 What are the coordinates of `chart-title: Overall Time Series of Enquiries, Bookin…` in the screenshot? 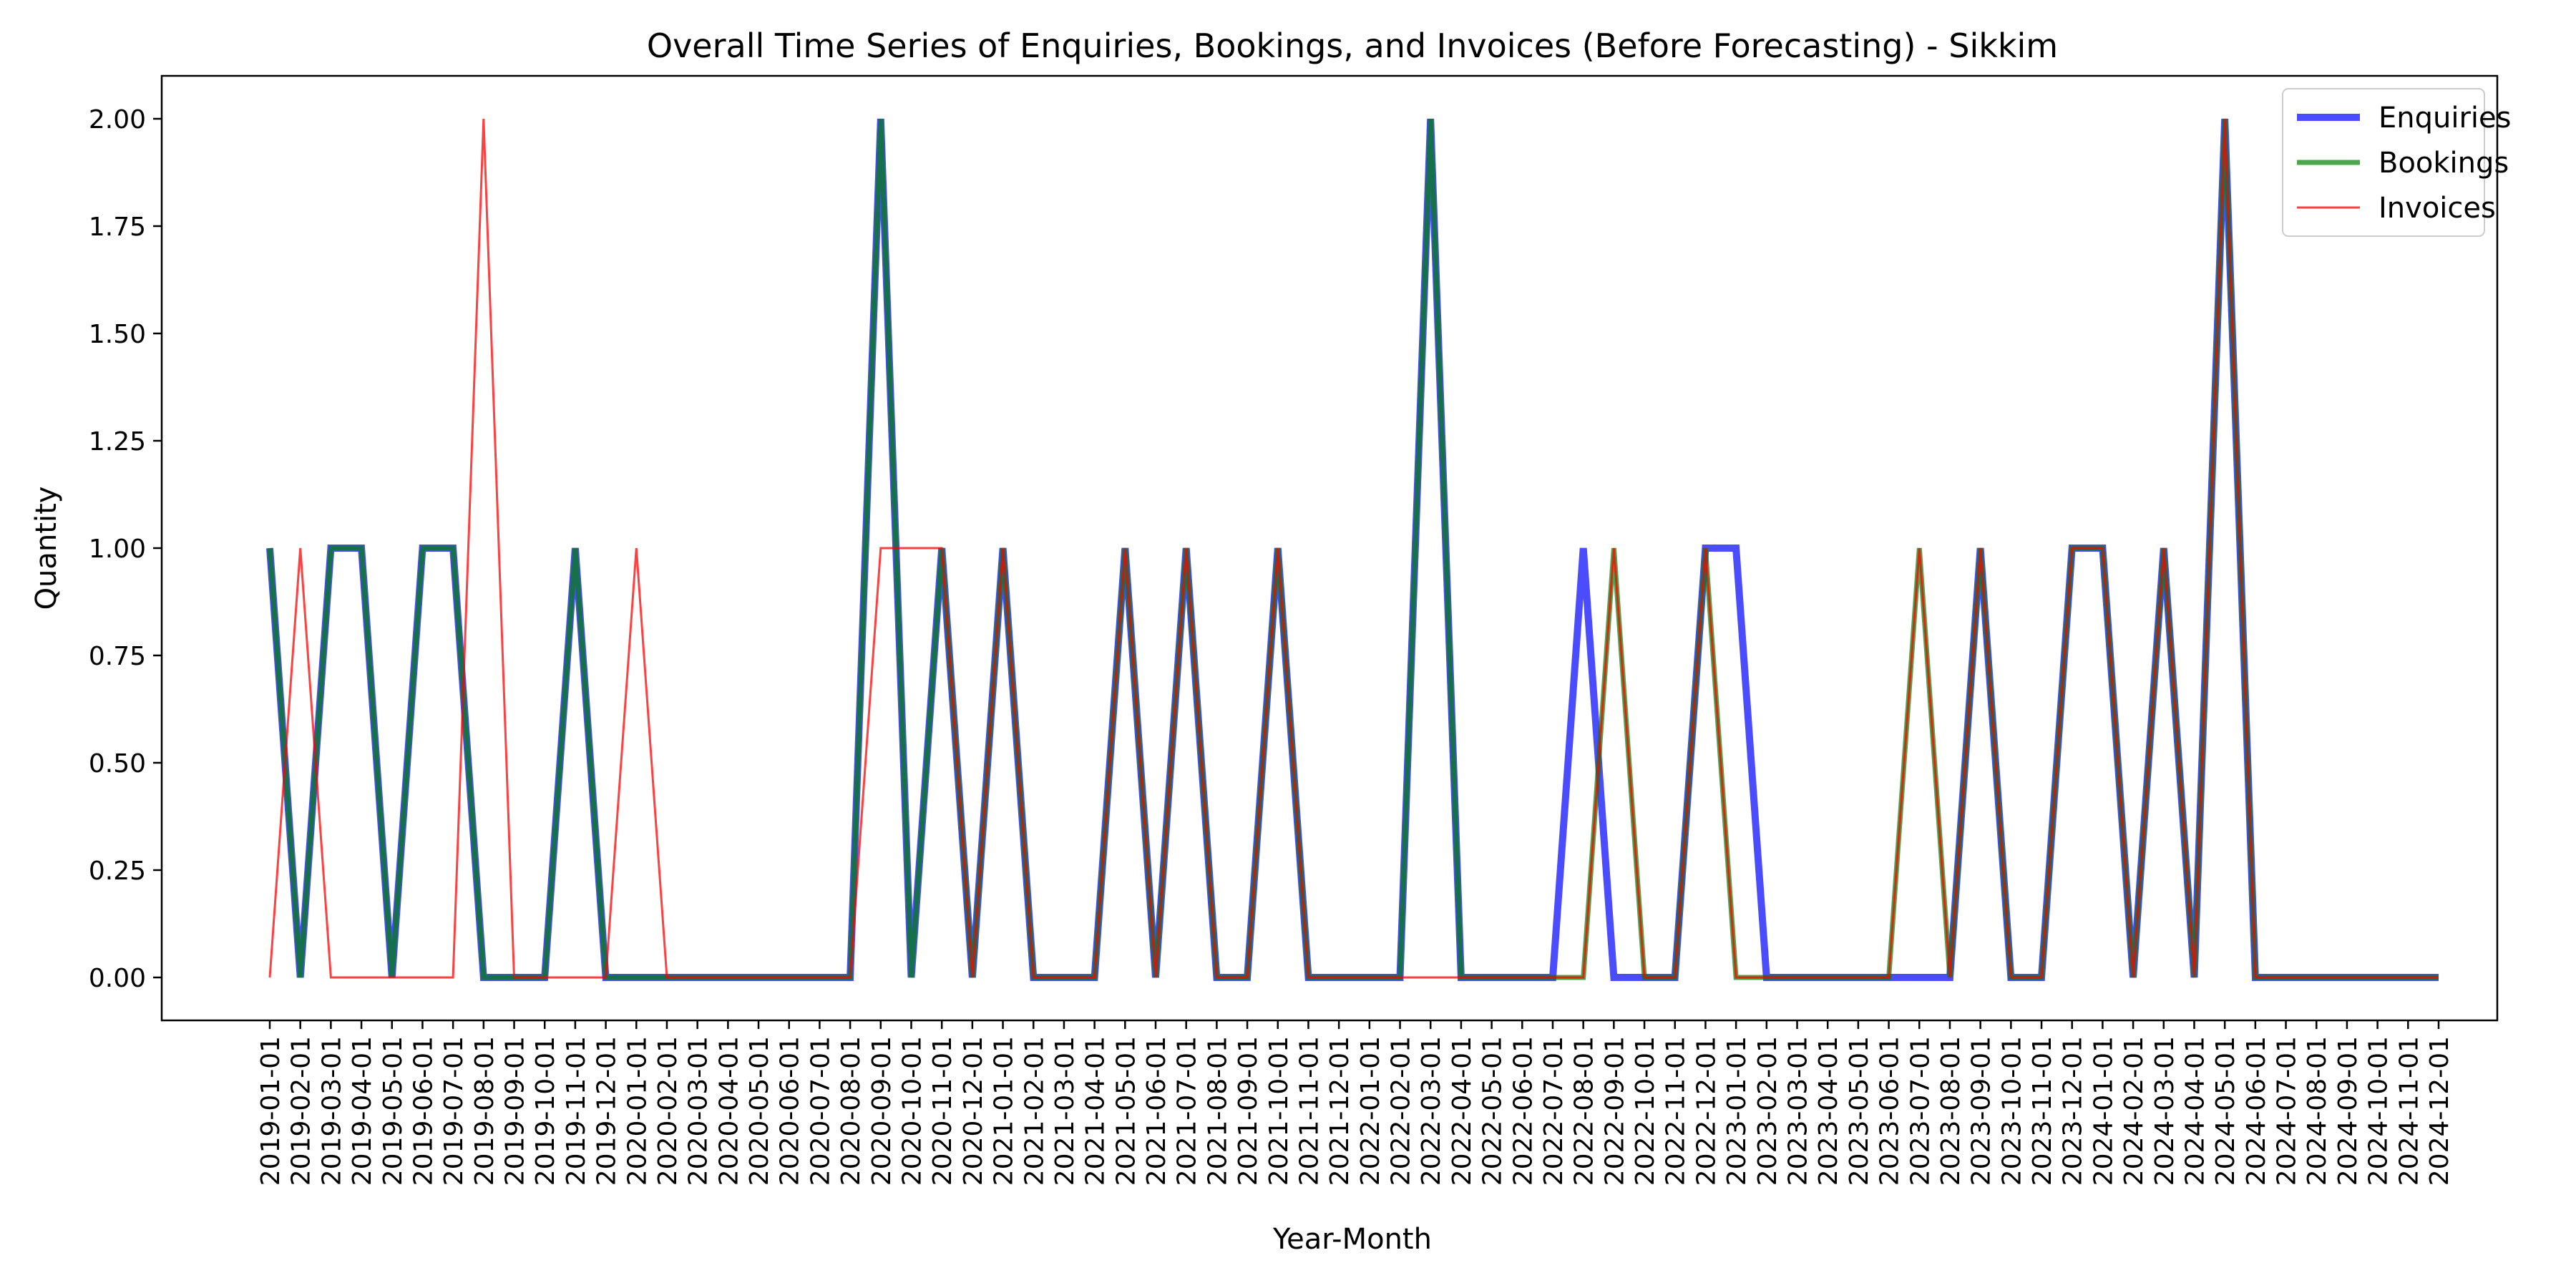 It's located at (1352, 45).